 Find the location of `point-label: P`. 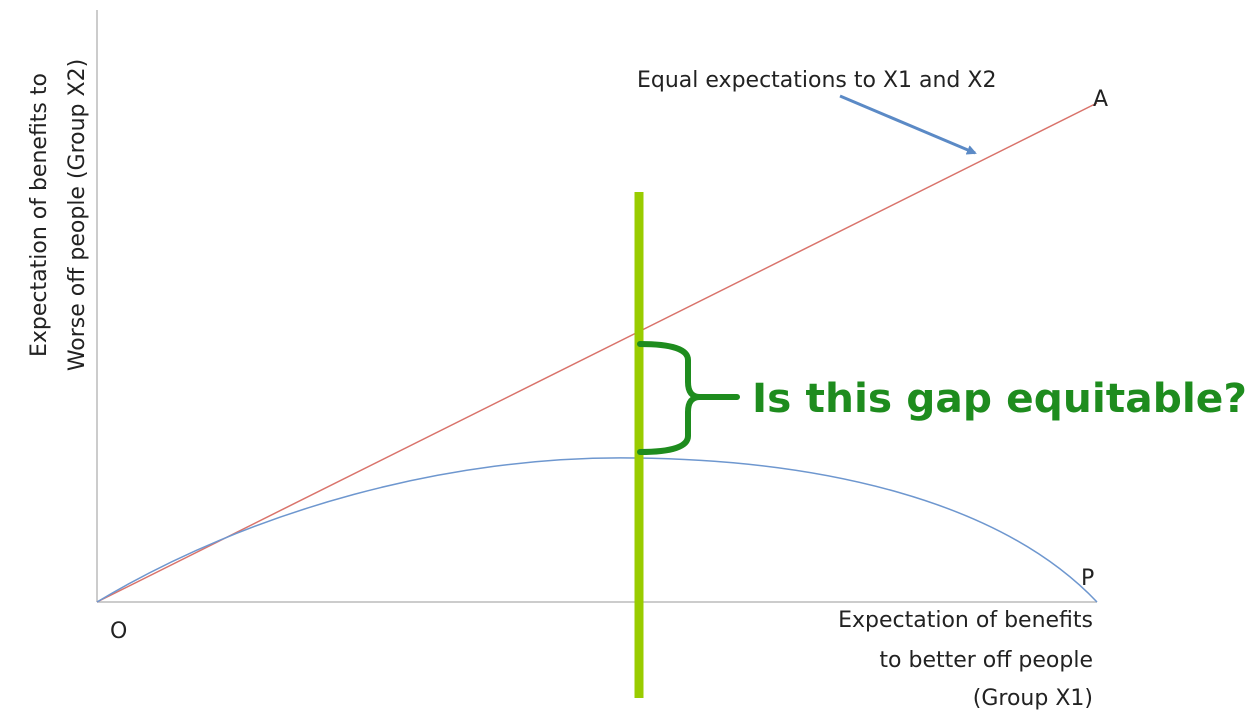

point-label: P is located at coordinates (1087, 578).